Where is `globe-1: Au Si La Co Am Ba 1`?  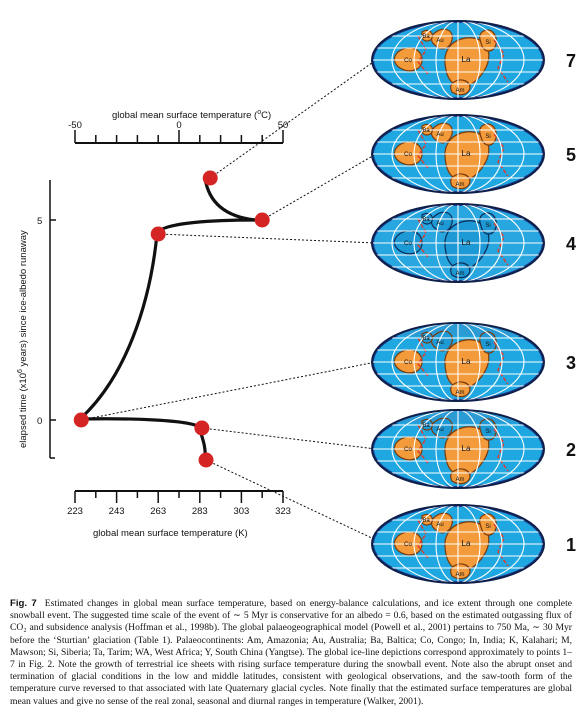
globe-1: Au Si La Co Am Ba 1 is located at coordinates (473, 544).